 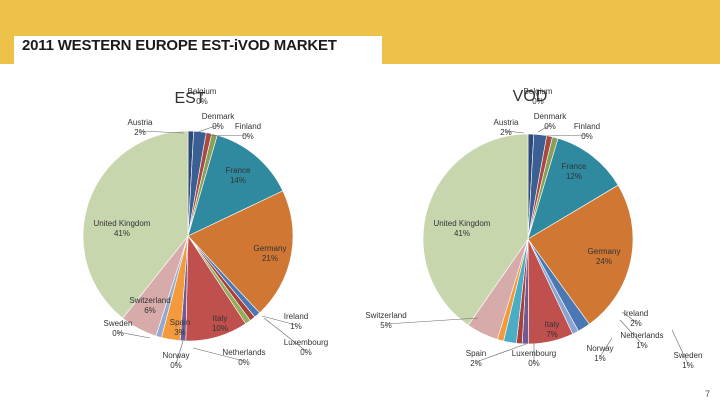 I want to click on leader-line-switzerland, so click(x=432, y=321).